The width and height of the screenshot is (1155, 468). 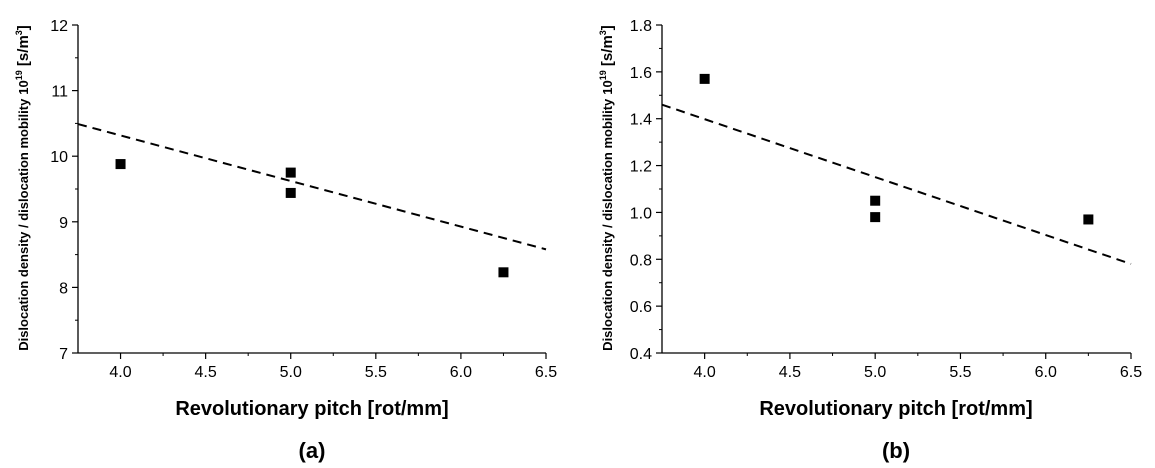 What do you see at coordinates (59, 92) in the screenshot?
I see `y-tick-label: 11` at bounding box center [59, 92].